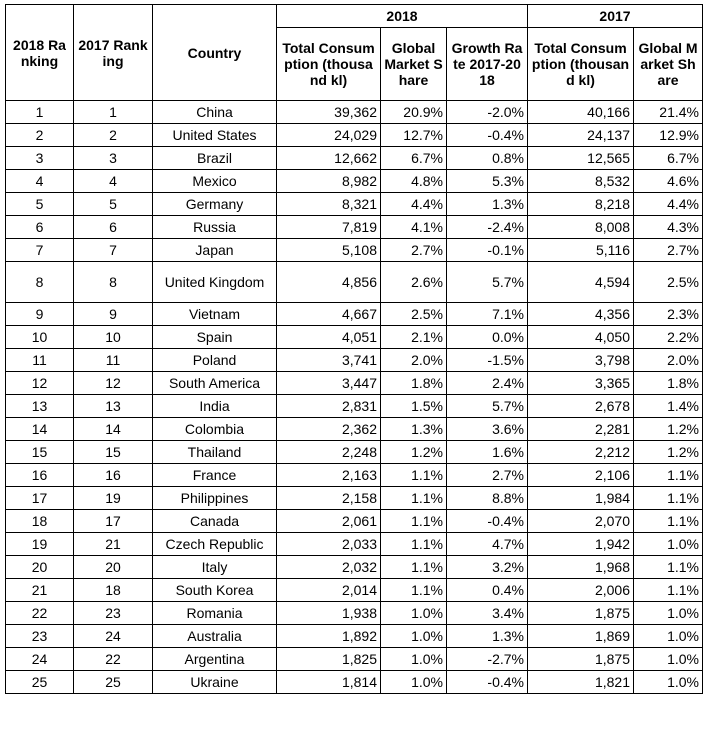 The width and height of the screenshot is (706, 745). Describe the element at coordinates (487, 567) in the screenshot. I see `cell-growth-rate: 3.2%` at that location.